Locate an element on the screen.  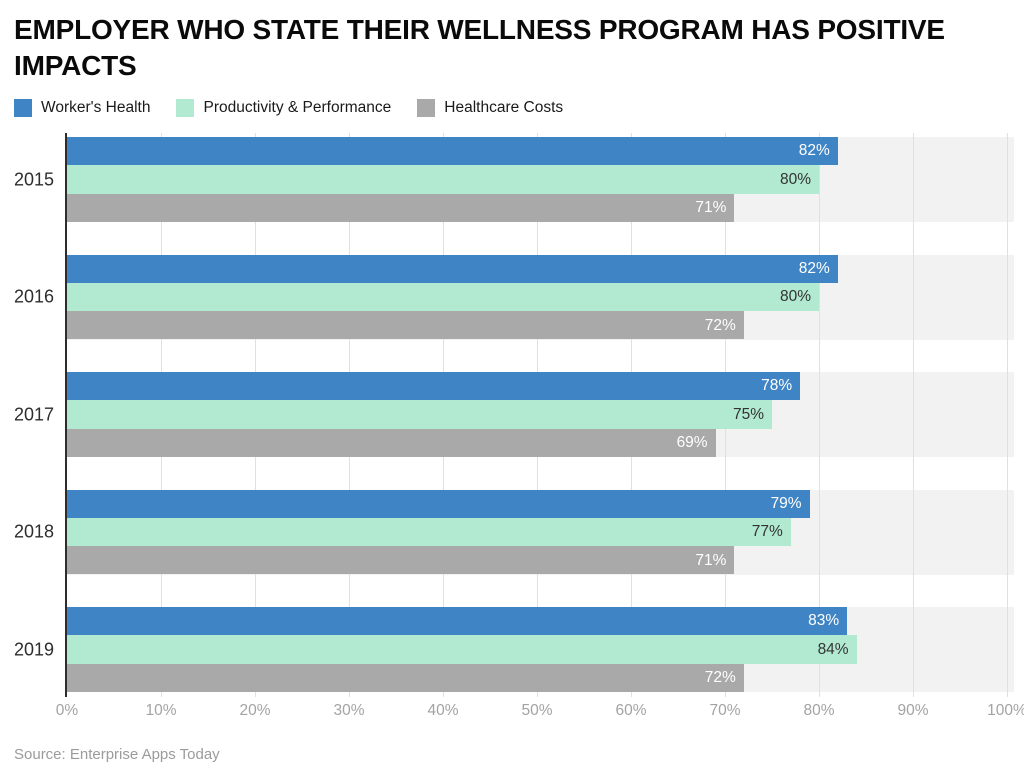
year-group-2015: 2015 82% 80% 71% is located at coordinates (514, 179).